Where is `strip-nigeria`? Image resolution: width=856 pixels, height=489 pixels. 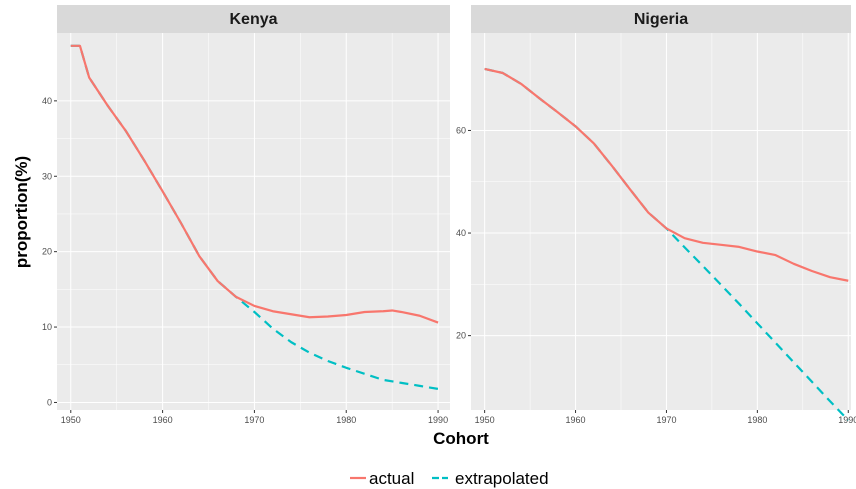
strip-nigeria is located at coordinates (661, 19).